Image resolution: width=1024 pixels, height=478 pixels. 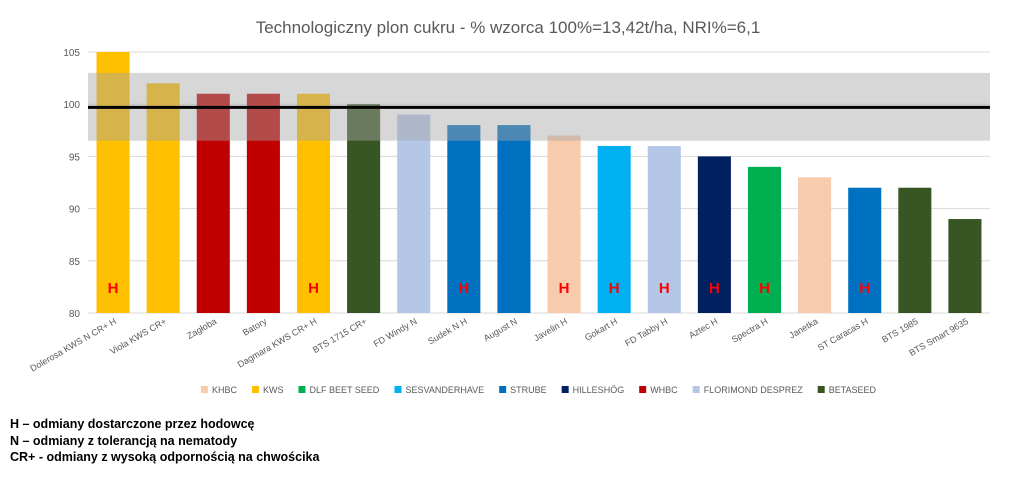 I want to click on legend-label: STRUBE, so click(x=528, y=390).